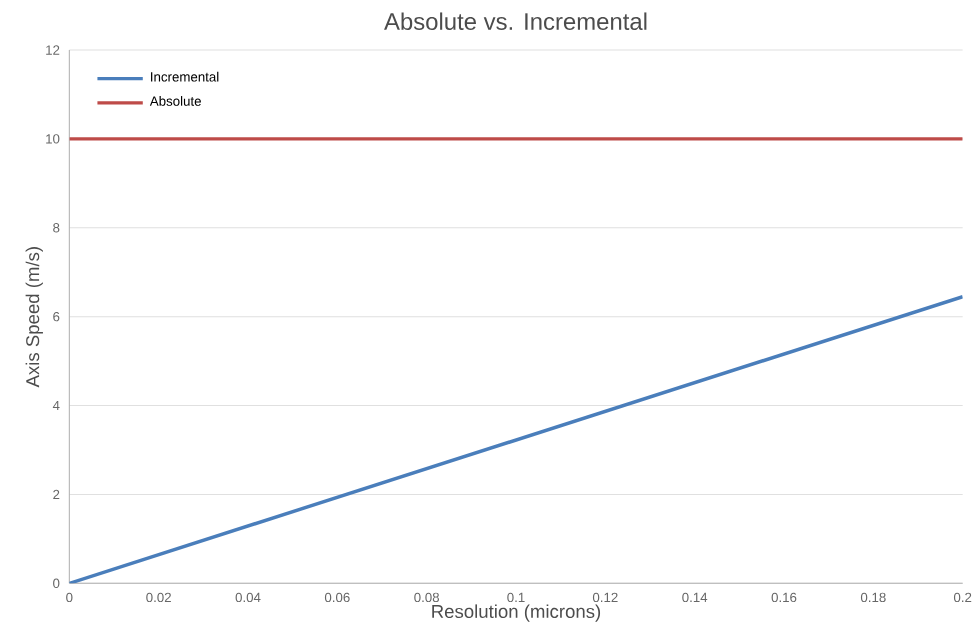 This screenshot has width=980, height=642. I want to click on y-axis-title: Axis Speed (m/s), so click(34, 317).